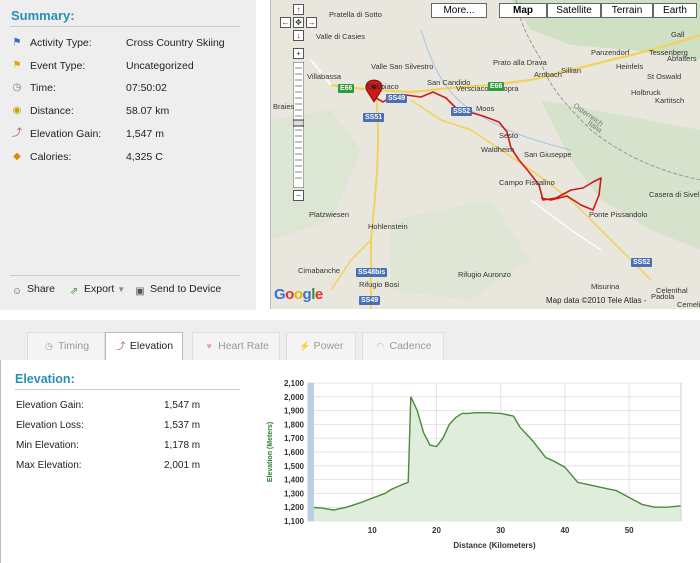  I want to click on minus-icon: −, so click(298, 195).